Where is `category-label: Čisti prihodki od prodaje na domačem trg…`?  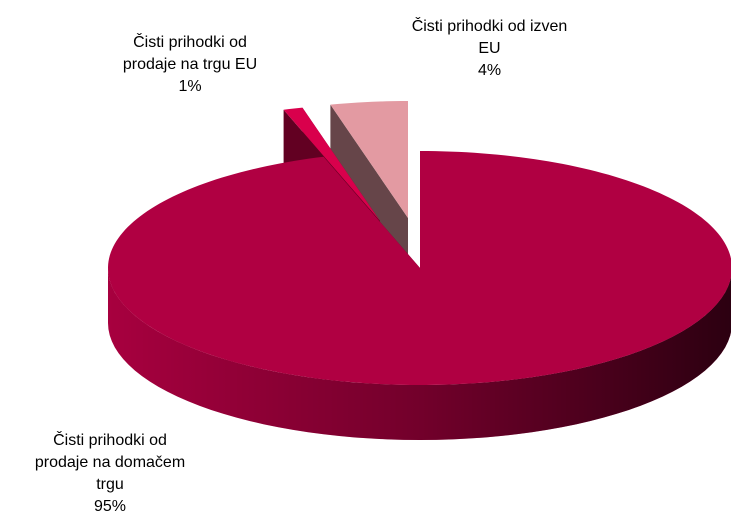
category-label: Čisti prihodki od prodaje na domačem trg… is located at coordinates (110, 462).